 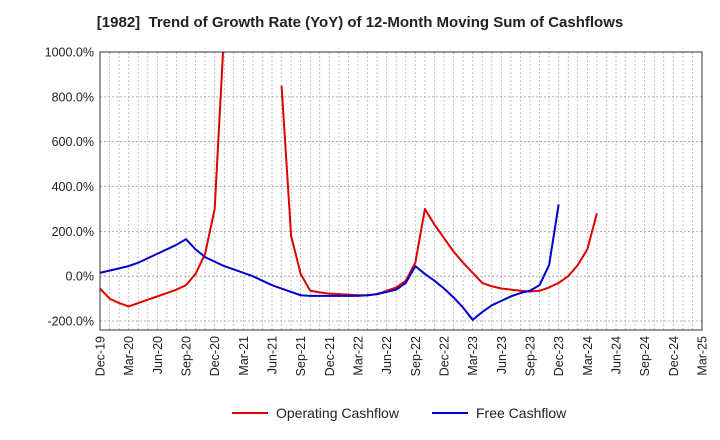 What do you see at coordinates (416, 356) in the screenshot?
I see `x-tick-label: Sep-22` at bounding box center [416, 356].